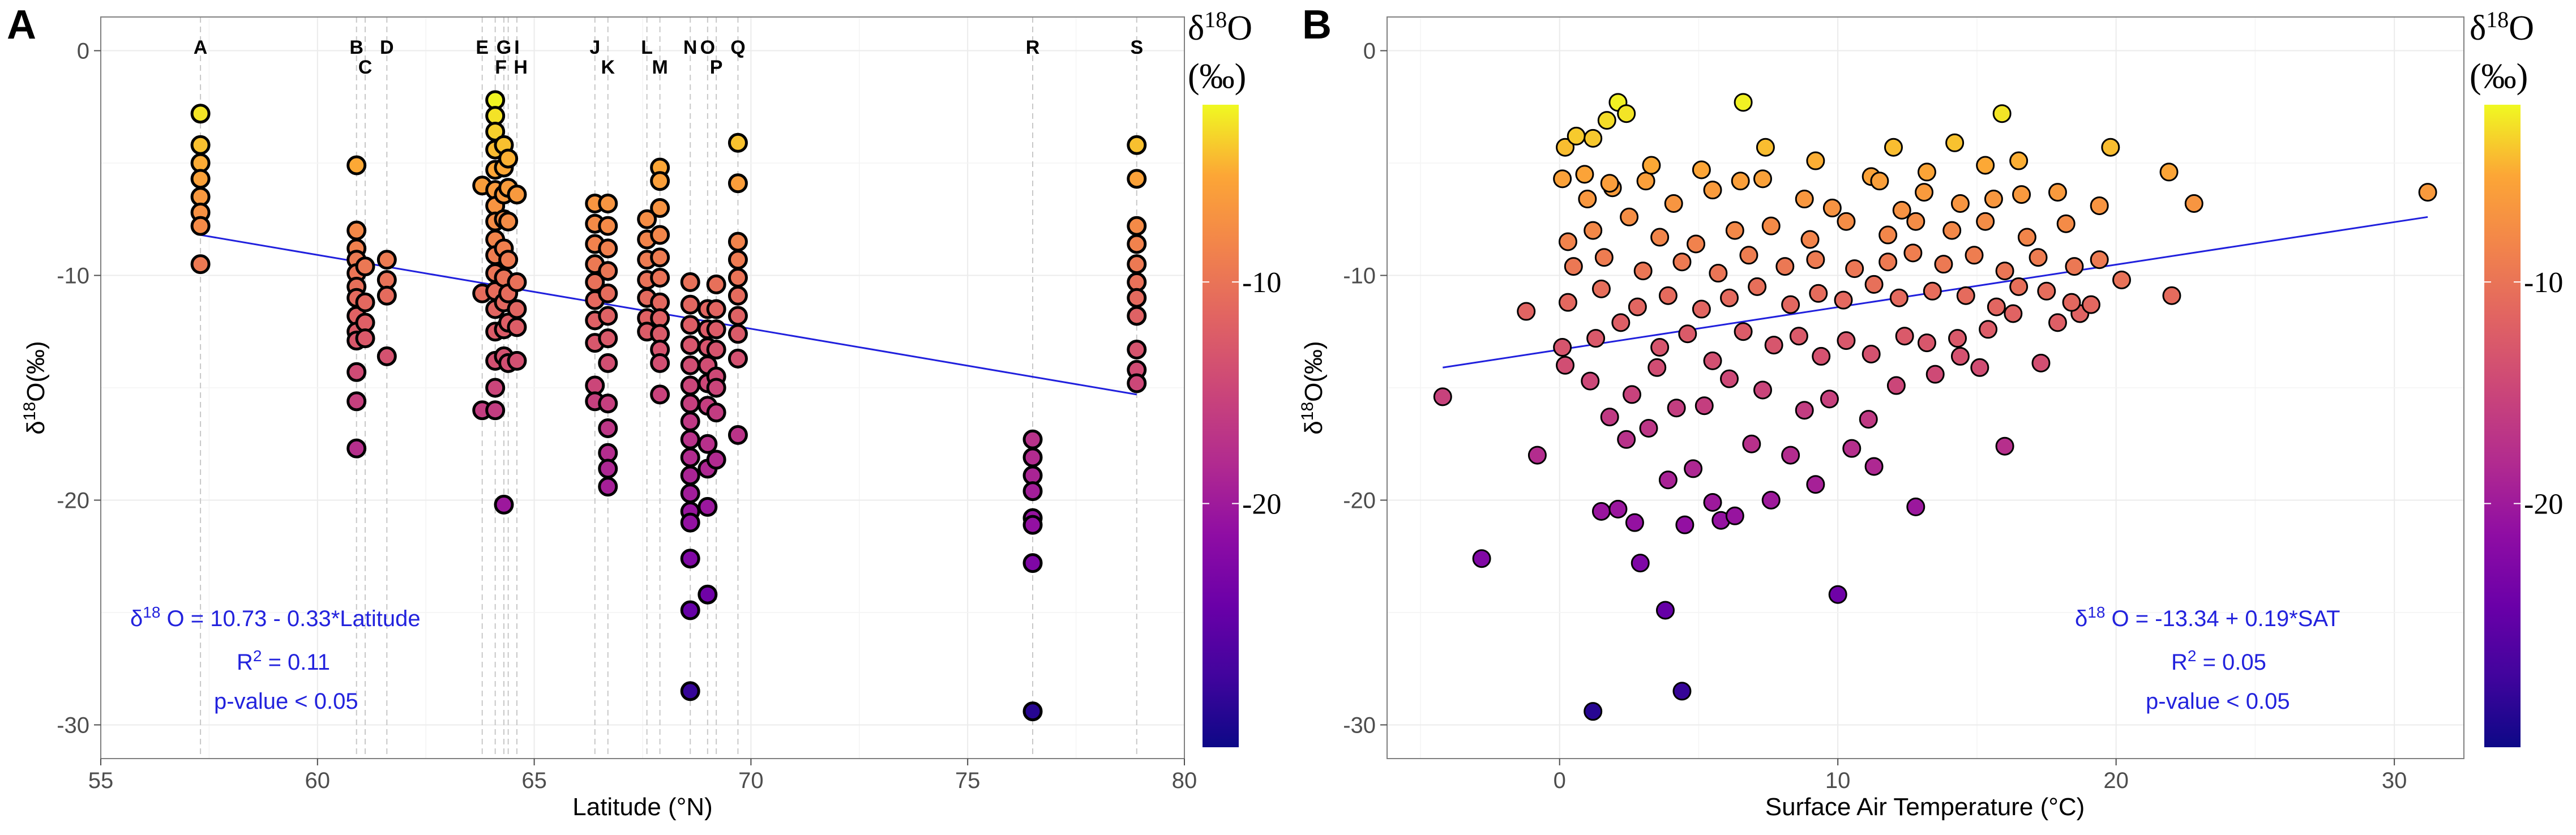 This screenshot has width=2576, height=835. Describe the element at coordinates (708, 506) in the screenshot. I see `panel-a-point-o` at that location.